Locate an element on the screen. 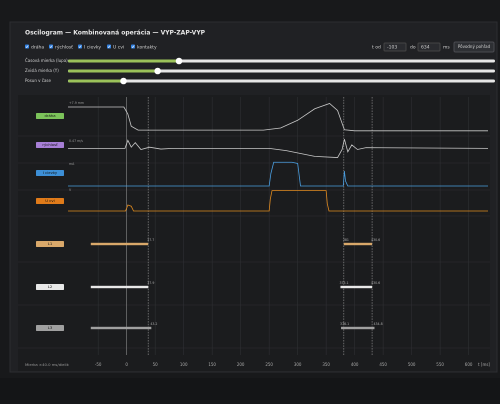 Image resolution: width=500 pixels, height=404 pixels. channel-name: L3 is located at coordinates (50, 327).